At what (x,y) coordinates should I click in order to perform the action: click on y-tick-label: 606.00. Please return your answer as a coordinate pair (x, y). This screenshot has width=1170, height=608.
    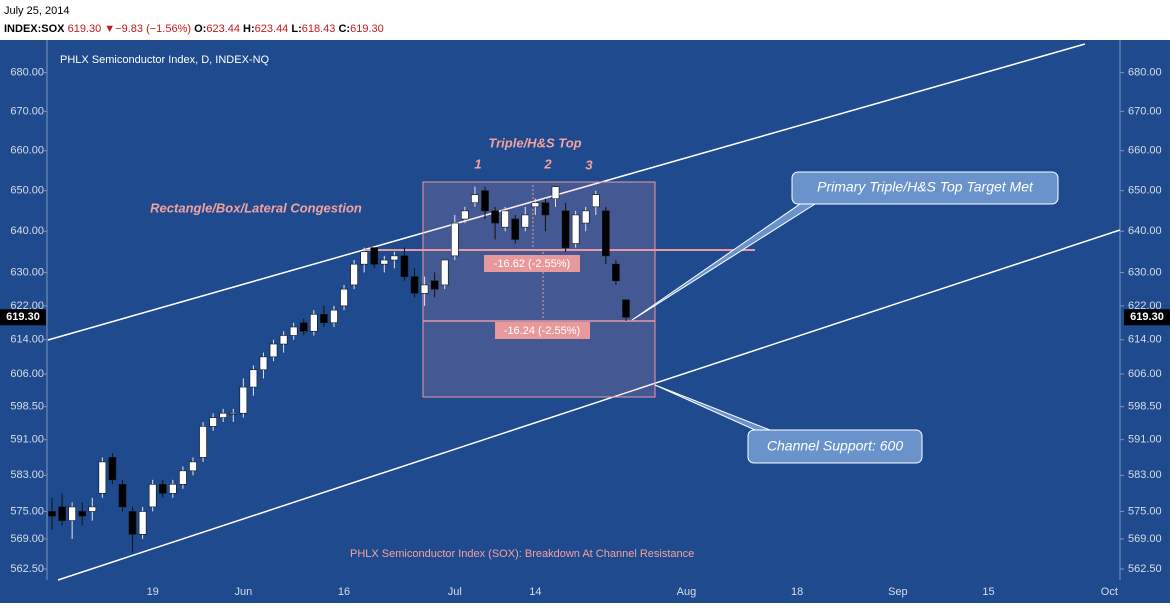
    Looking at the image, I should click on (1145, 374).